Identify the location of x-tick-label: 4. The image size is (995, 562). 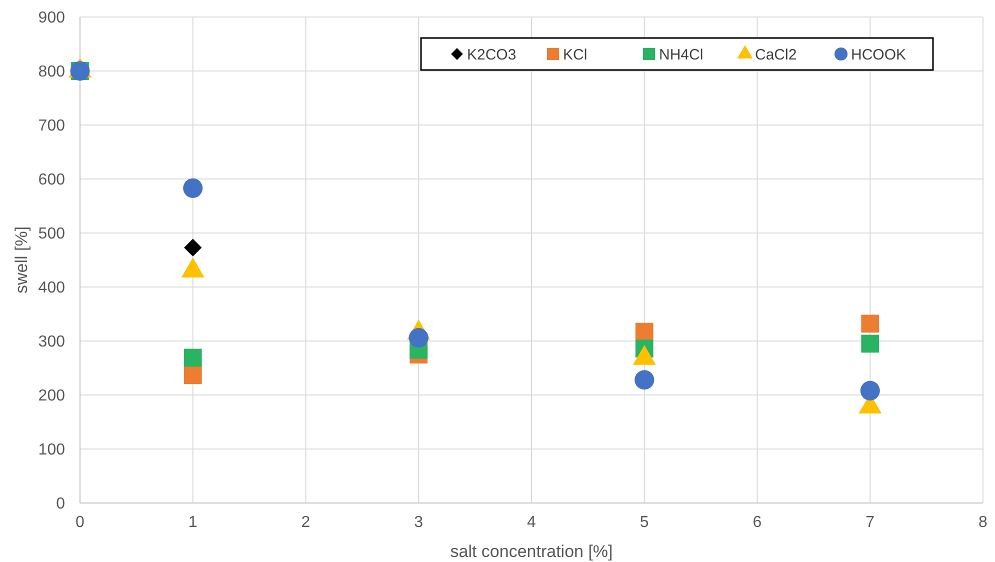
(531, 522).